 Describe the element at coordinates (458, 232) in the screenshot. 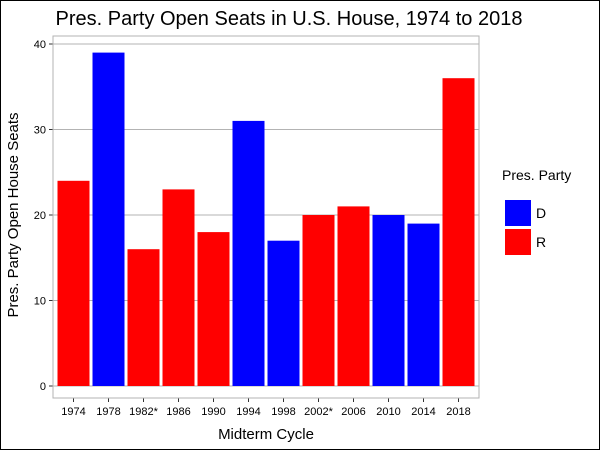

I see `bar-2018` at that location.